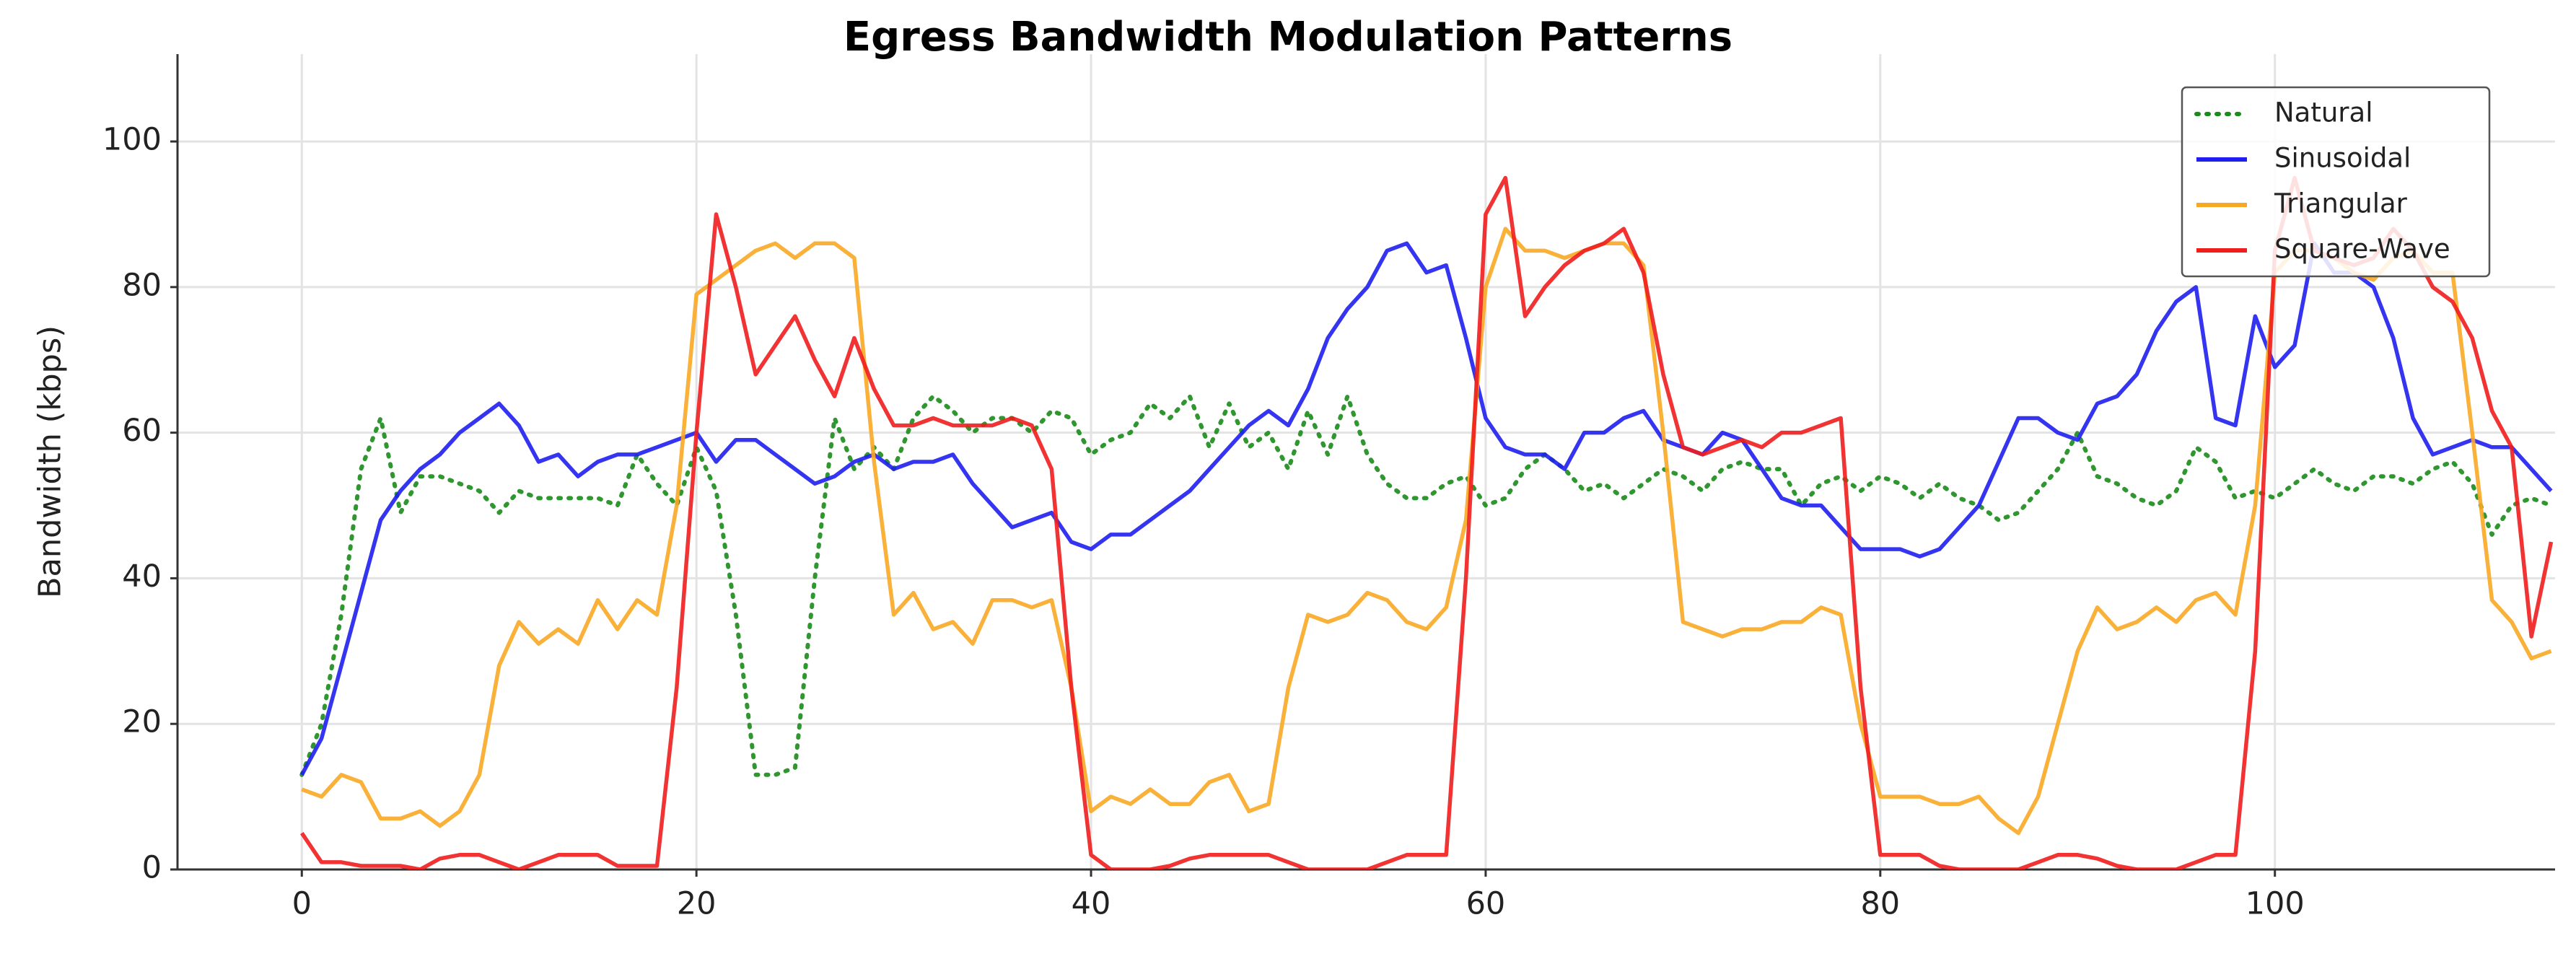 The height and width of the screenshot is (964, 2576). What do you see at coordinates (50, 461) in the screenshot?
I see `y-axis-label: Bandwidth (kbps)` at bounding box center [50, 461].